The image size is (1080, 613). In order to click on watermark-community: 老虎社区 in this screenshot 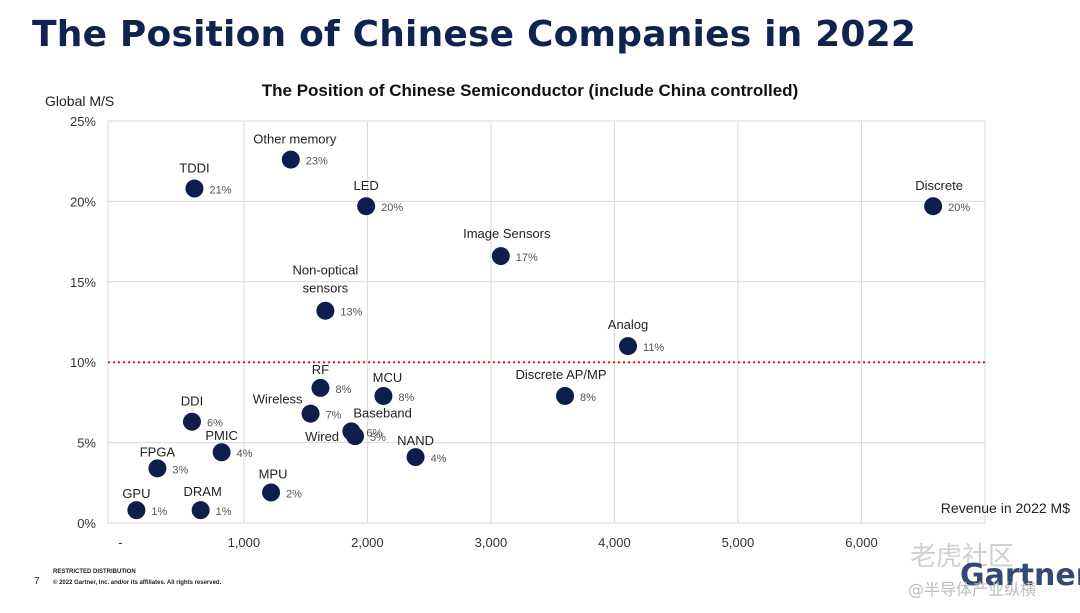, I will do `click(962, 557)`.